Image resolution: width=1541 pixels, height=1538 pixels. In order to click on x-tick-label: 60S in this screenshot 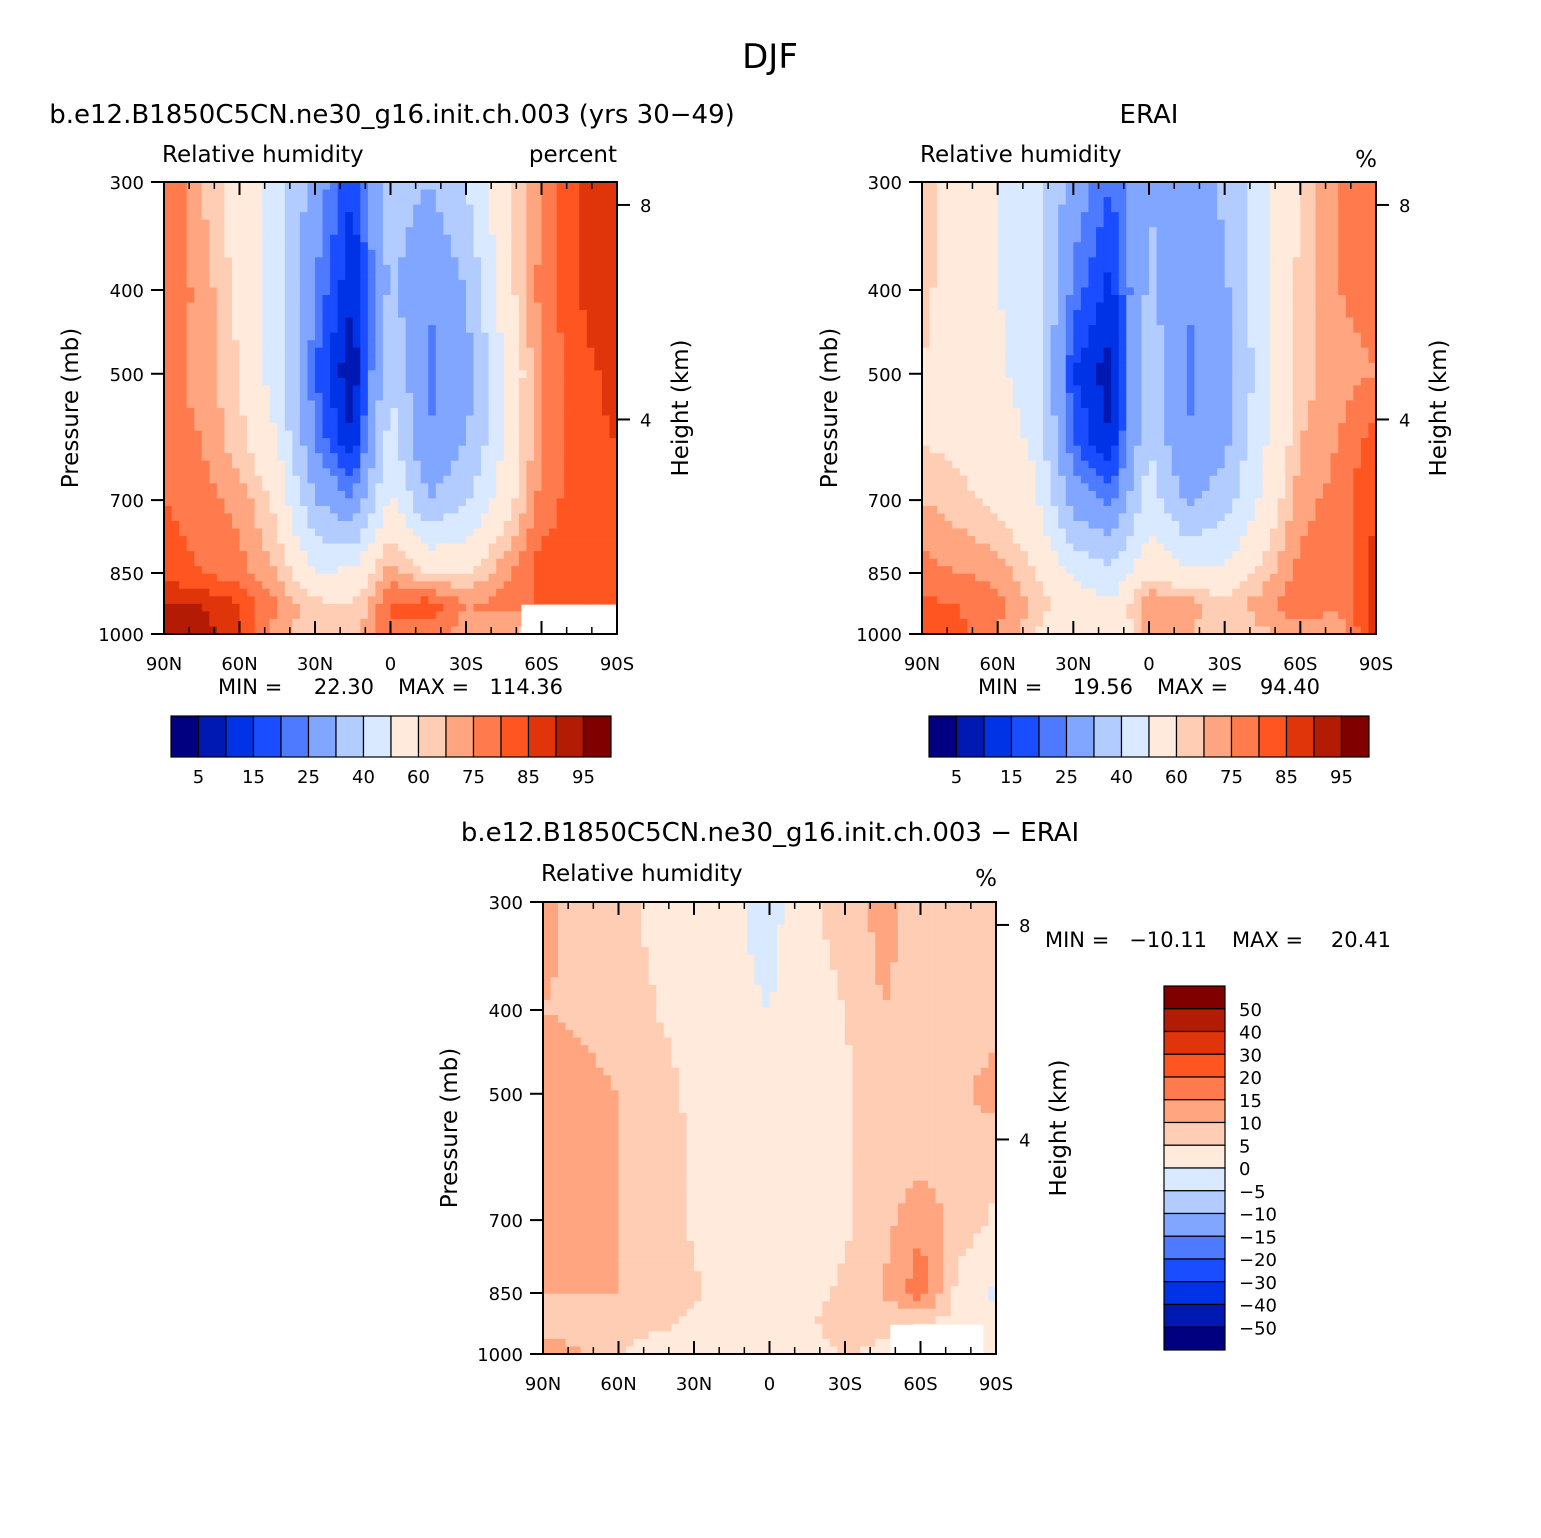, I will do `click(541, 664)`.